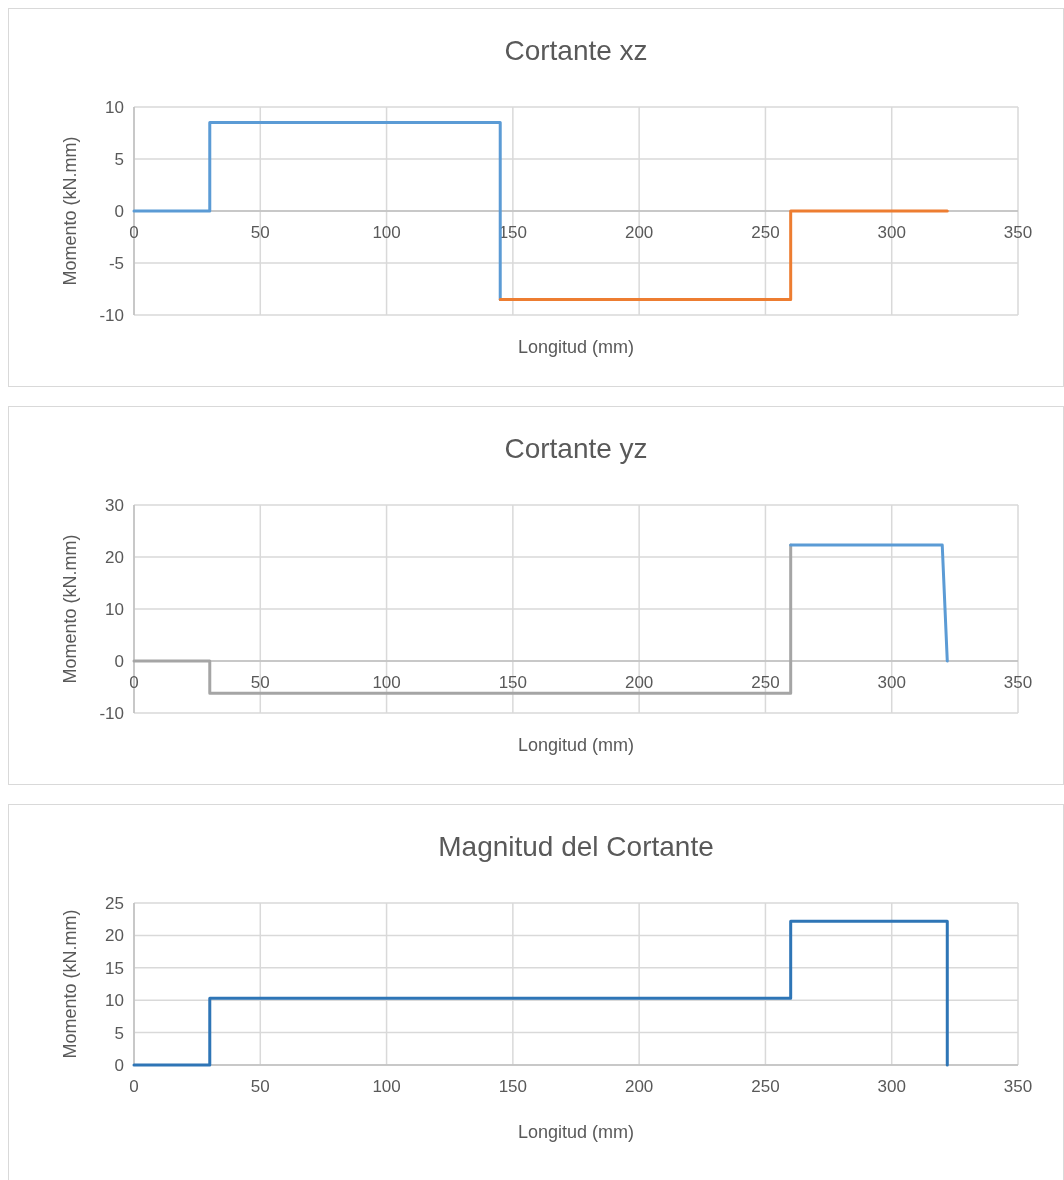 The height and width of the screenshot is (1180, 1064). What do you see at coordinates (114, 968) in the screenshot?
I see `y-tick-label: 15` at bounding box center [114, 968].